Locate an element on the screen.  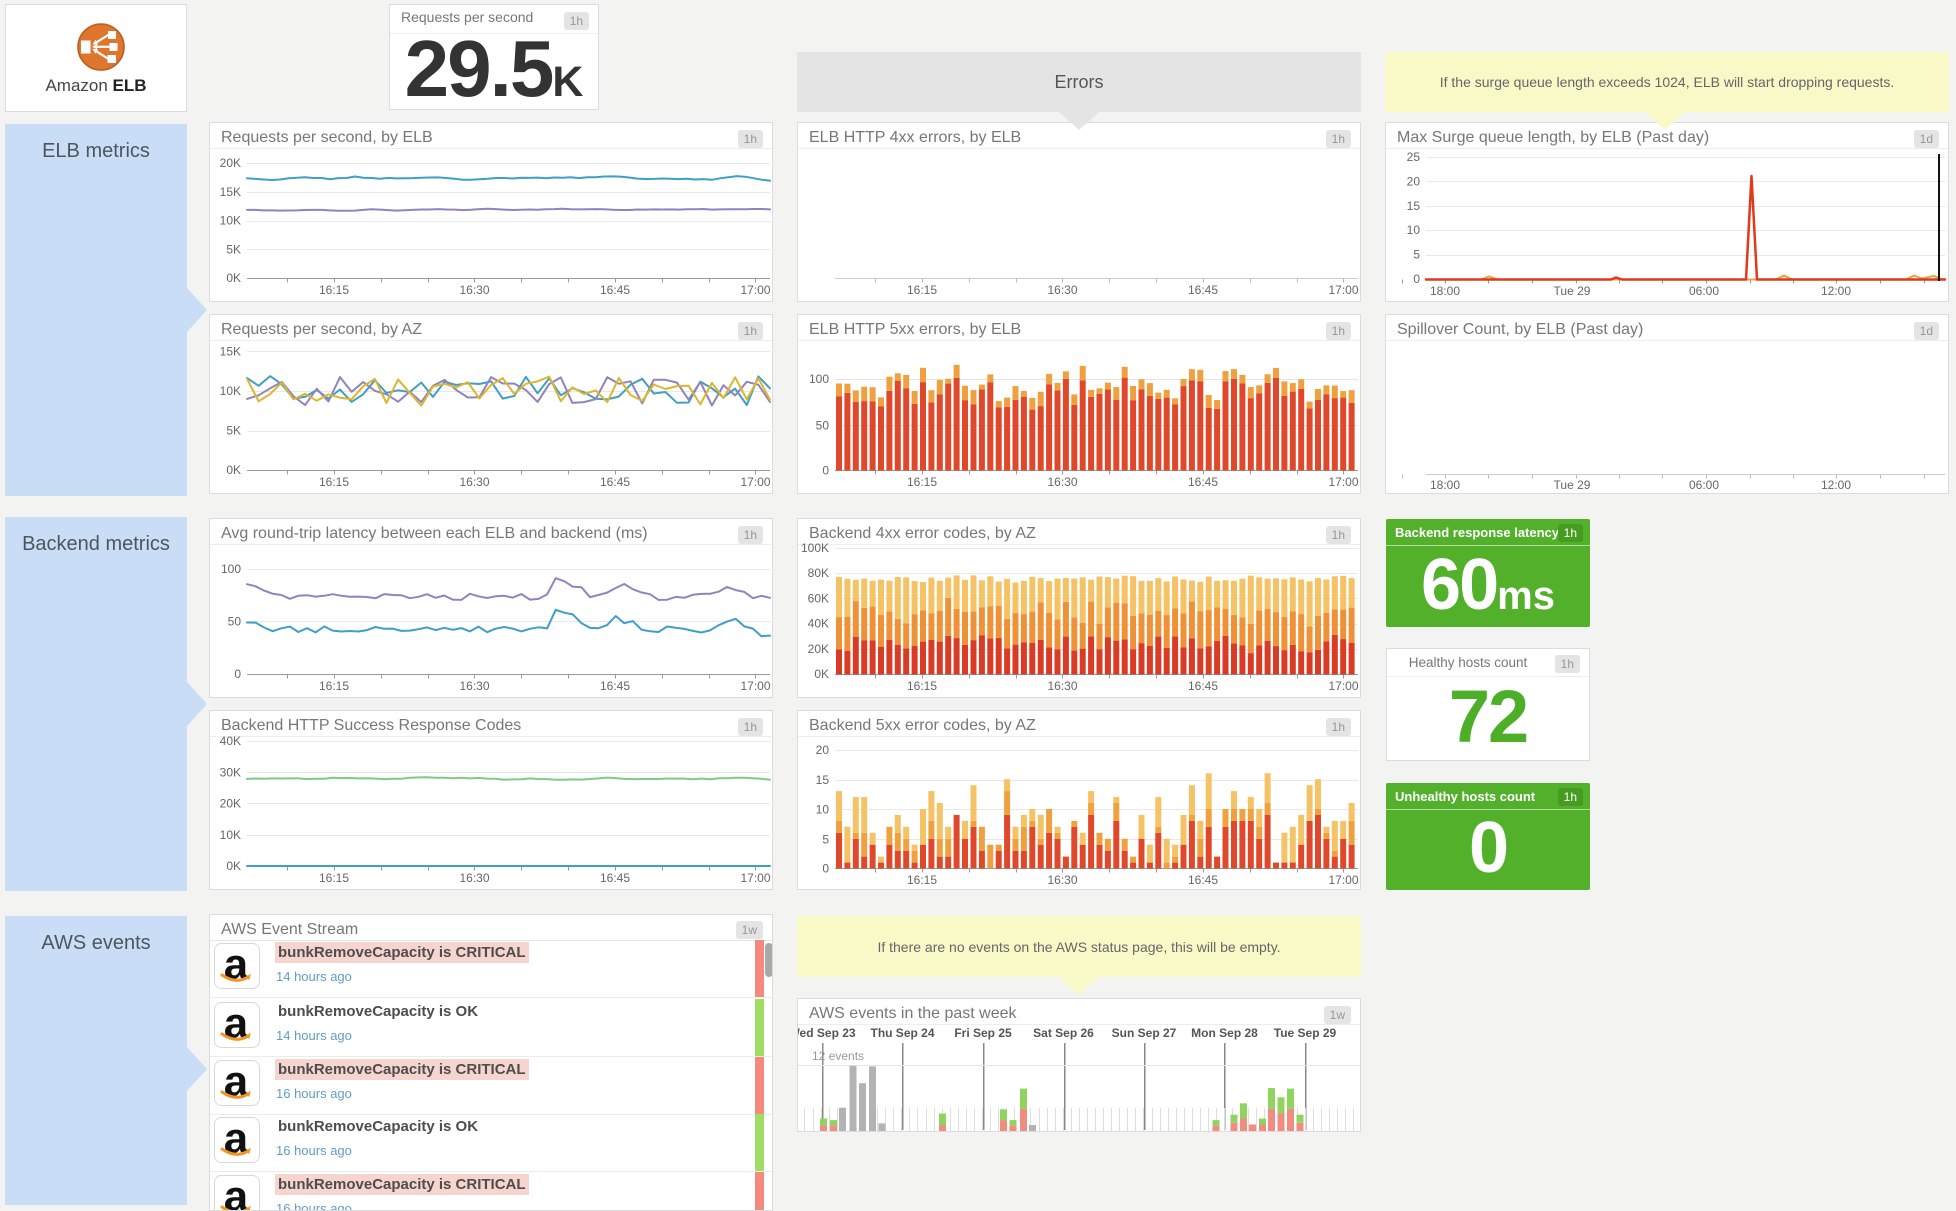
svg-text: 80K is located at coordinates (818, 573).